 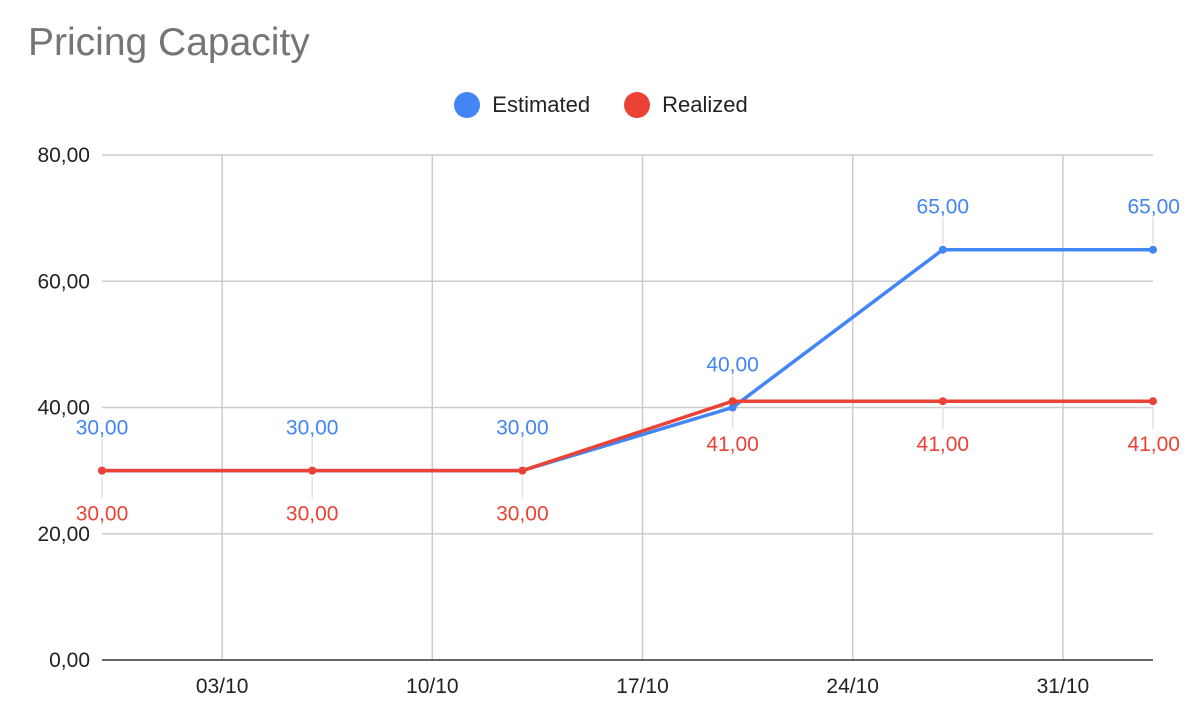 I want to click on y-tick-label: 0,00, so click(x=69, y=660).